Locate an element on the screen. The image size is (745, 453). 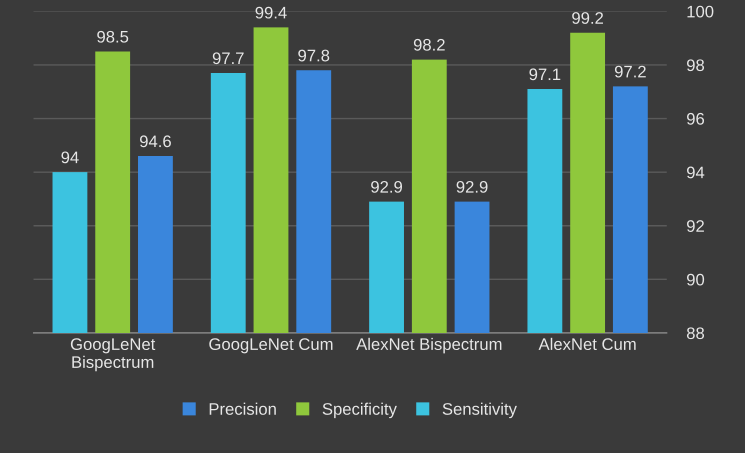
y-tick-label: 92 is located at coordinates (695, 226).